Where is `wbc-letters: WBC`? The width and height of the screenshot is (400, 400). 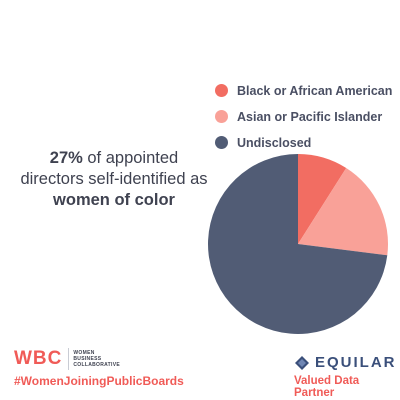 wbc-letters: WBC is located at coordinates (38, 358).